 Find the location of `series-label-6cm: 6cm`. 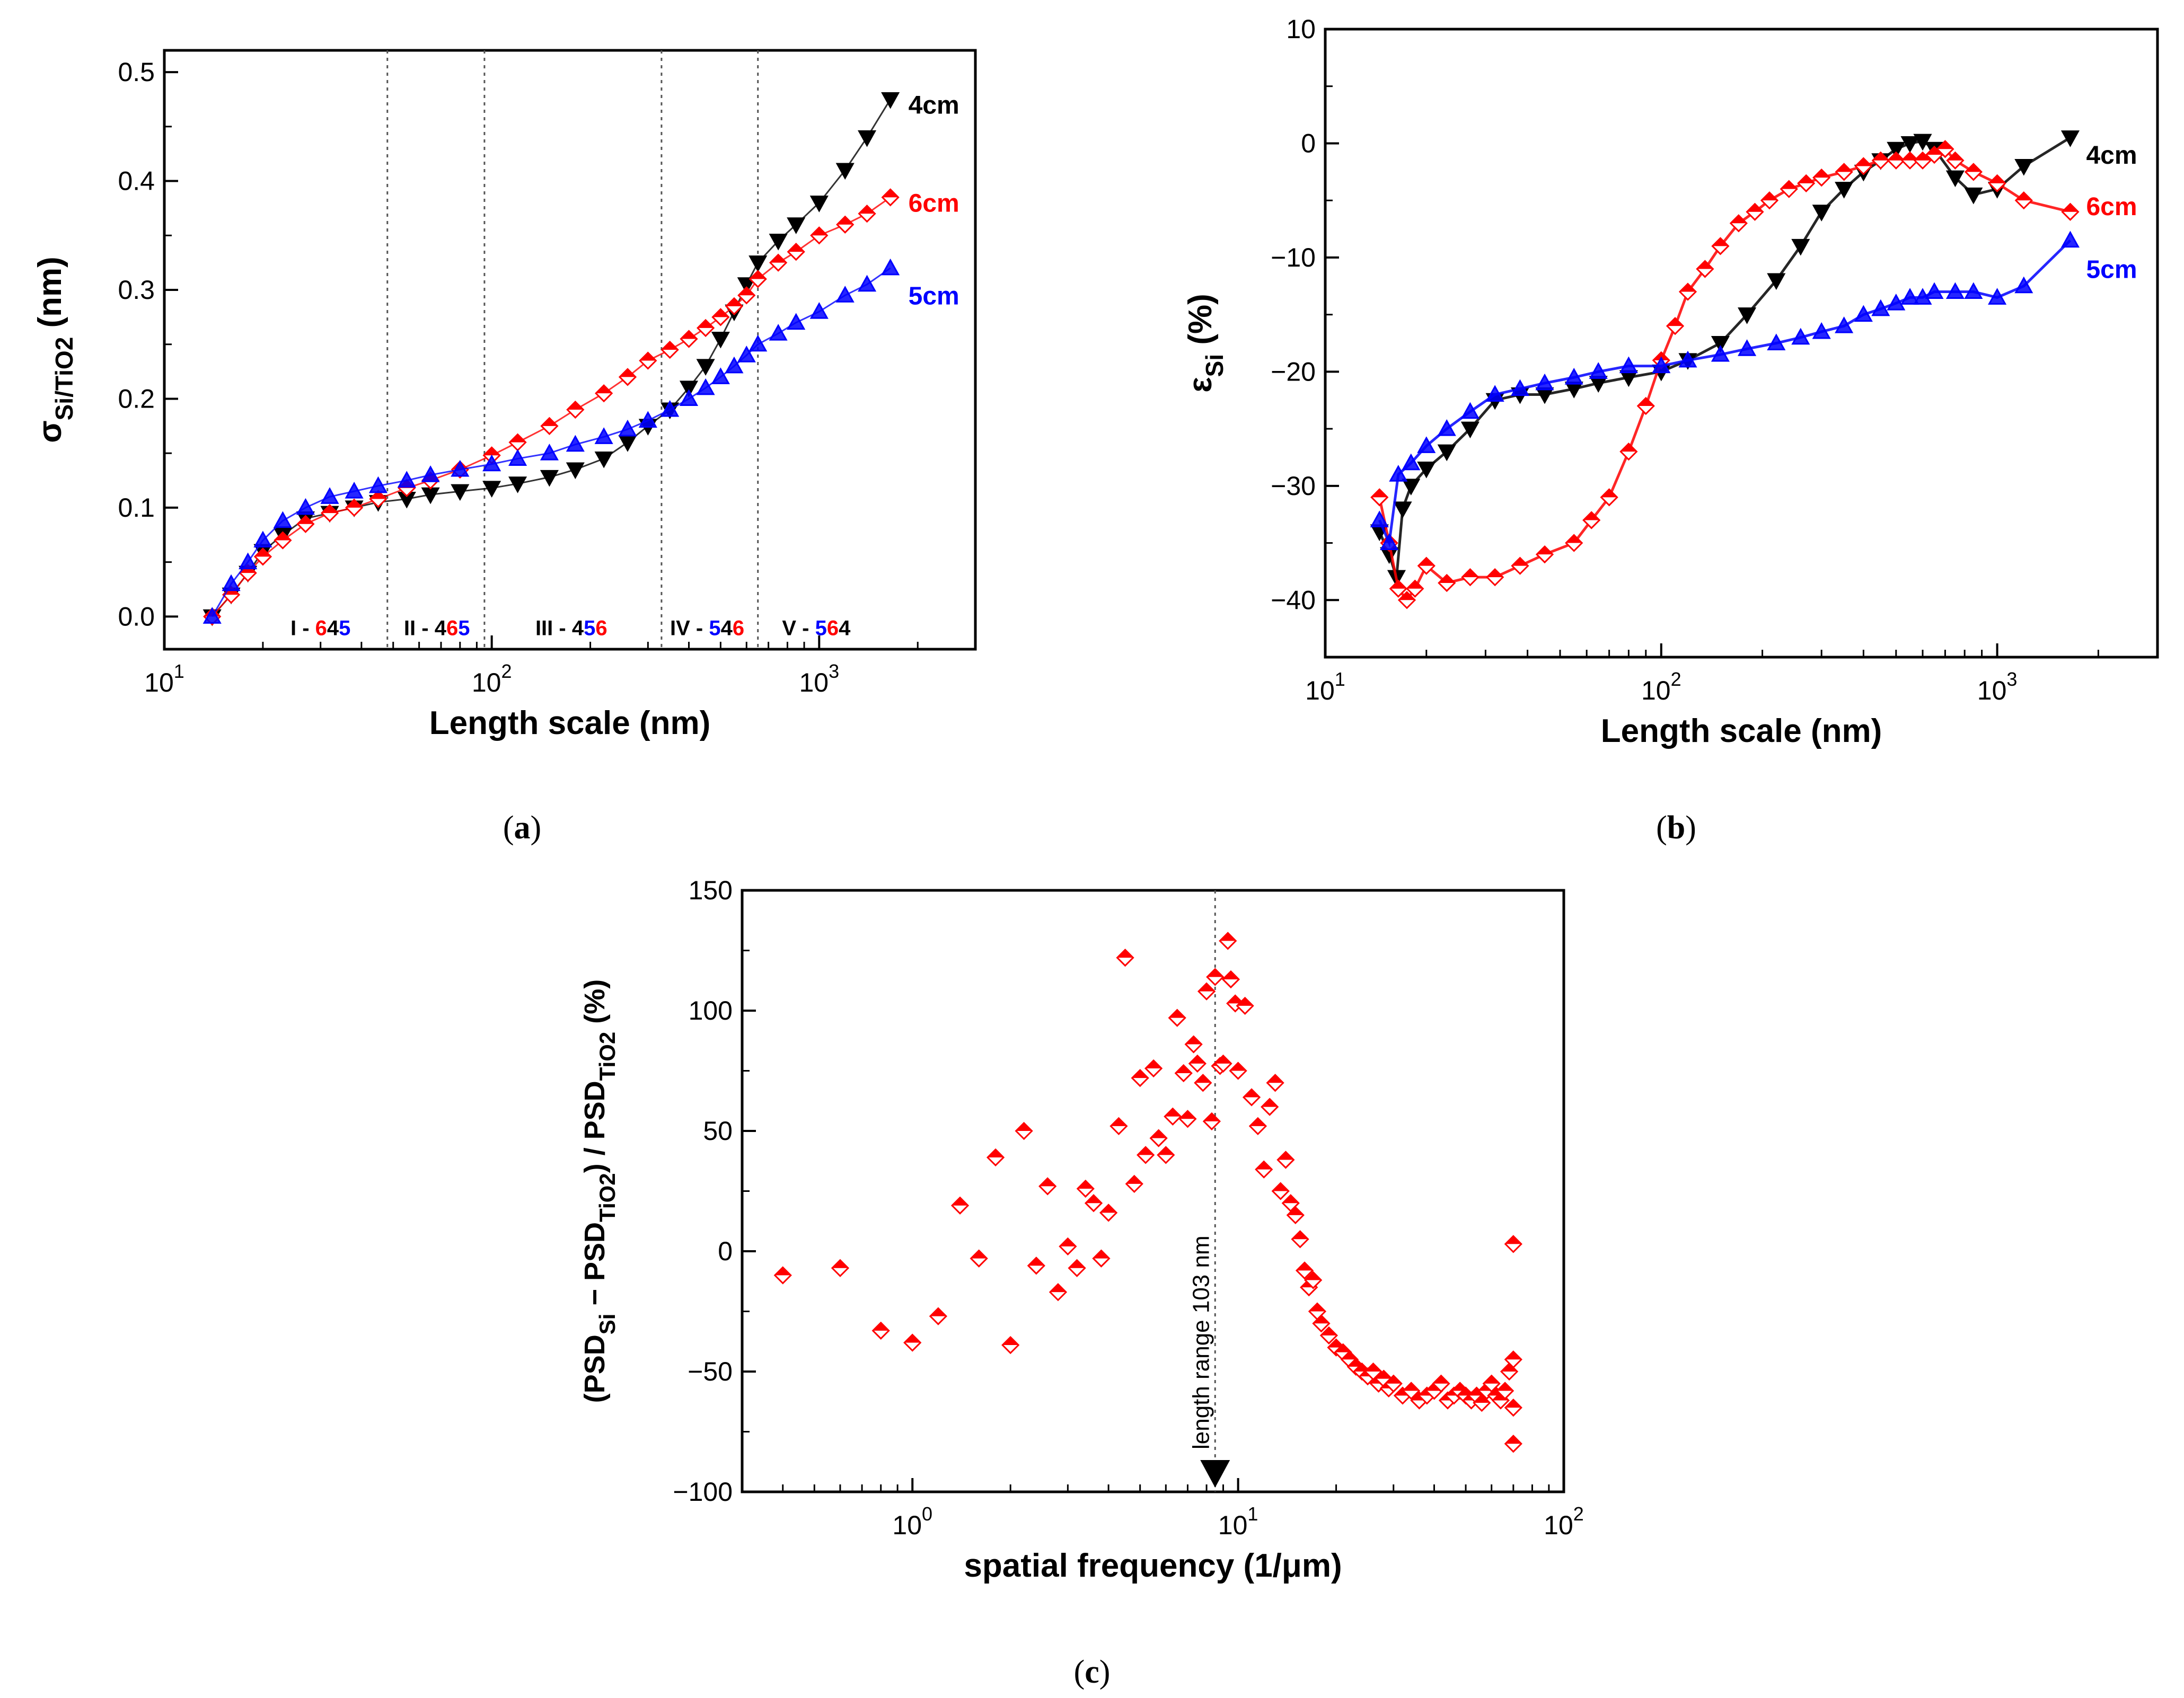

series-label-6cm: 6cm is located at coordinates (2111, 207).